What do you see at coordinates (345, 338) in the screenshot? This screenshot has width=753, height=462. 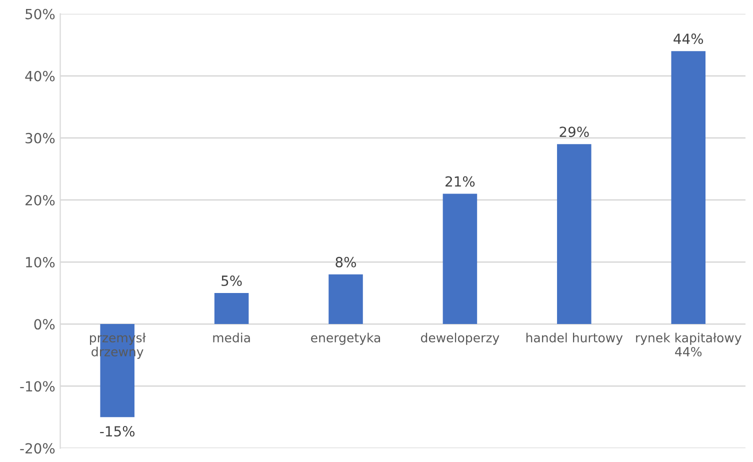 I see `x-tick-label: energetyka` at bounding box center [345, 338].